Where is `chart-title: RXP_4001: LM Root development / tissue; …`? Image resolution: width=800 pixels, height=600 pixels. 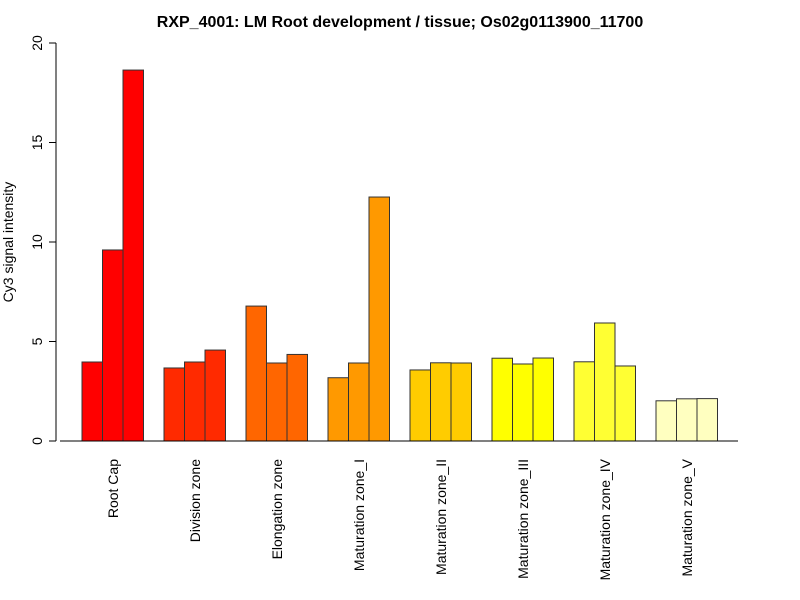 chart-title: RXP_4001: LM Root development / tissue; … is located at coordinates (400, 22).